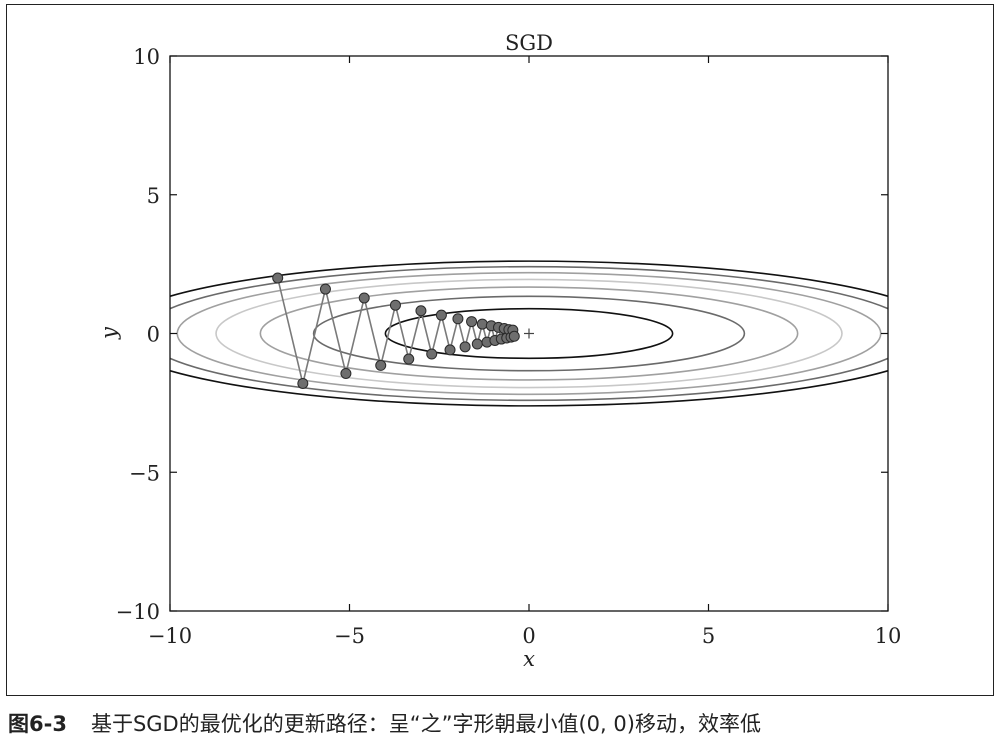 The height and width of the screenshot is (745, 1002). I want to click on y-tick-label: 0, so click(153, 335).